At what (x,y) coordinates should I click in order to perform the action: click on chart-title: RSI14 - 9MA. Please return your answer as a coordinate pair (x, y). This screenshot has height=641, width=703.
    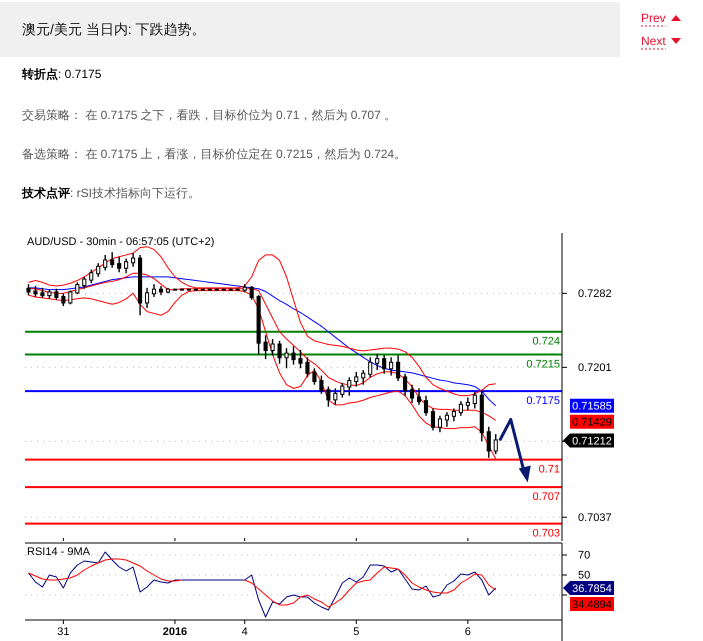
    Looking at the image, I should click on (59, 552).